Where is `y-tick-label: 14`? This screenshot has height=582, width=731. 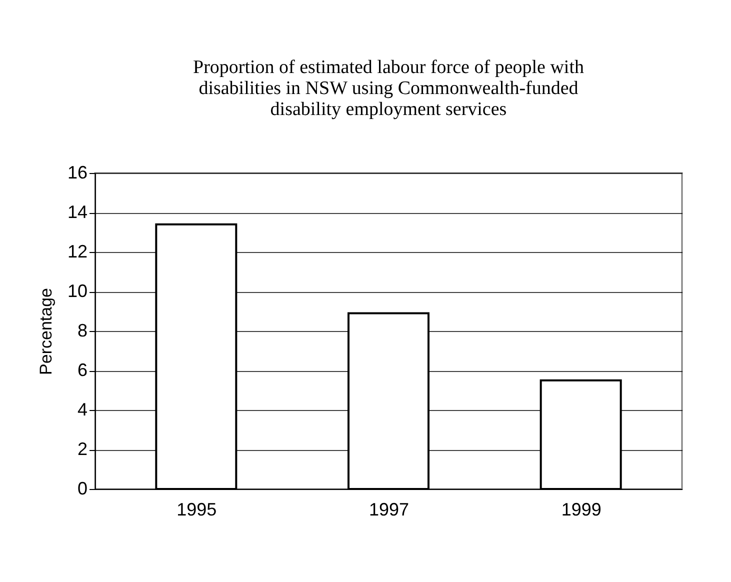 y-tick-label: 14 is located at coordinates (77, 212).